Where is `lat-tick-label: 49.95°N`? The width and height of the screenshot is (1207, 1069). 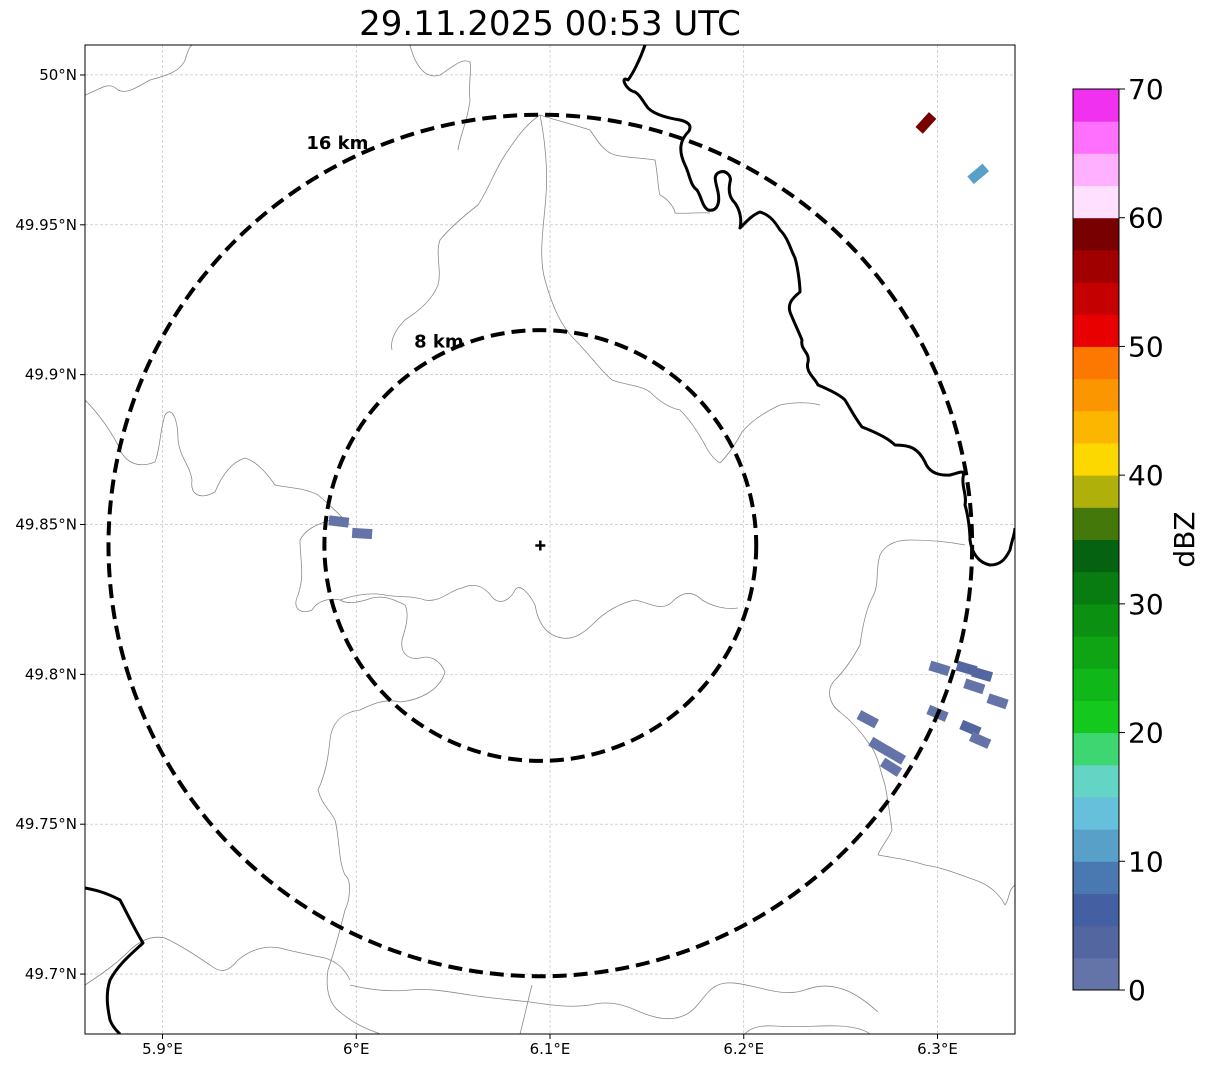
lat-tick-label: 49.95°N is located at coordinates (46, 225).